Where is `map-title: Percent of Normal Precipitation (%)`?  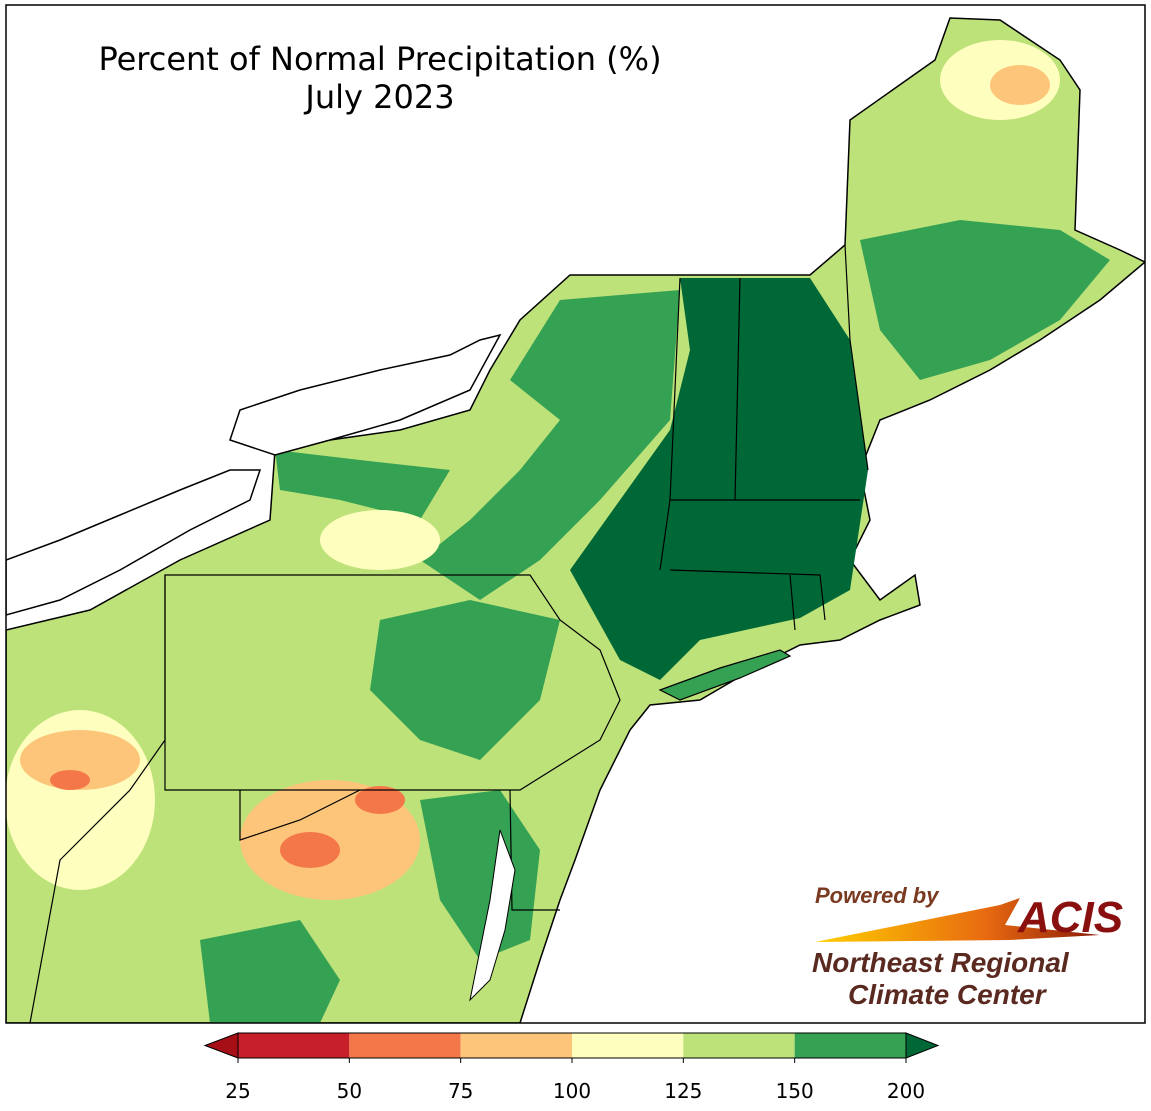
map-title: Percent of Normal Precipitation (%) is located at coordinates (379, 59).